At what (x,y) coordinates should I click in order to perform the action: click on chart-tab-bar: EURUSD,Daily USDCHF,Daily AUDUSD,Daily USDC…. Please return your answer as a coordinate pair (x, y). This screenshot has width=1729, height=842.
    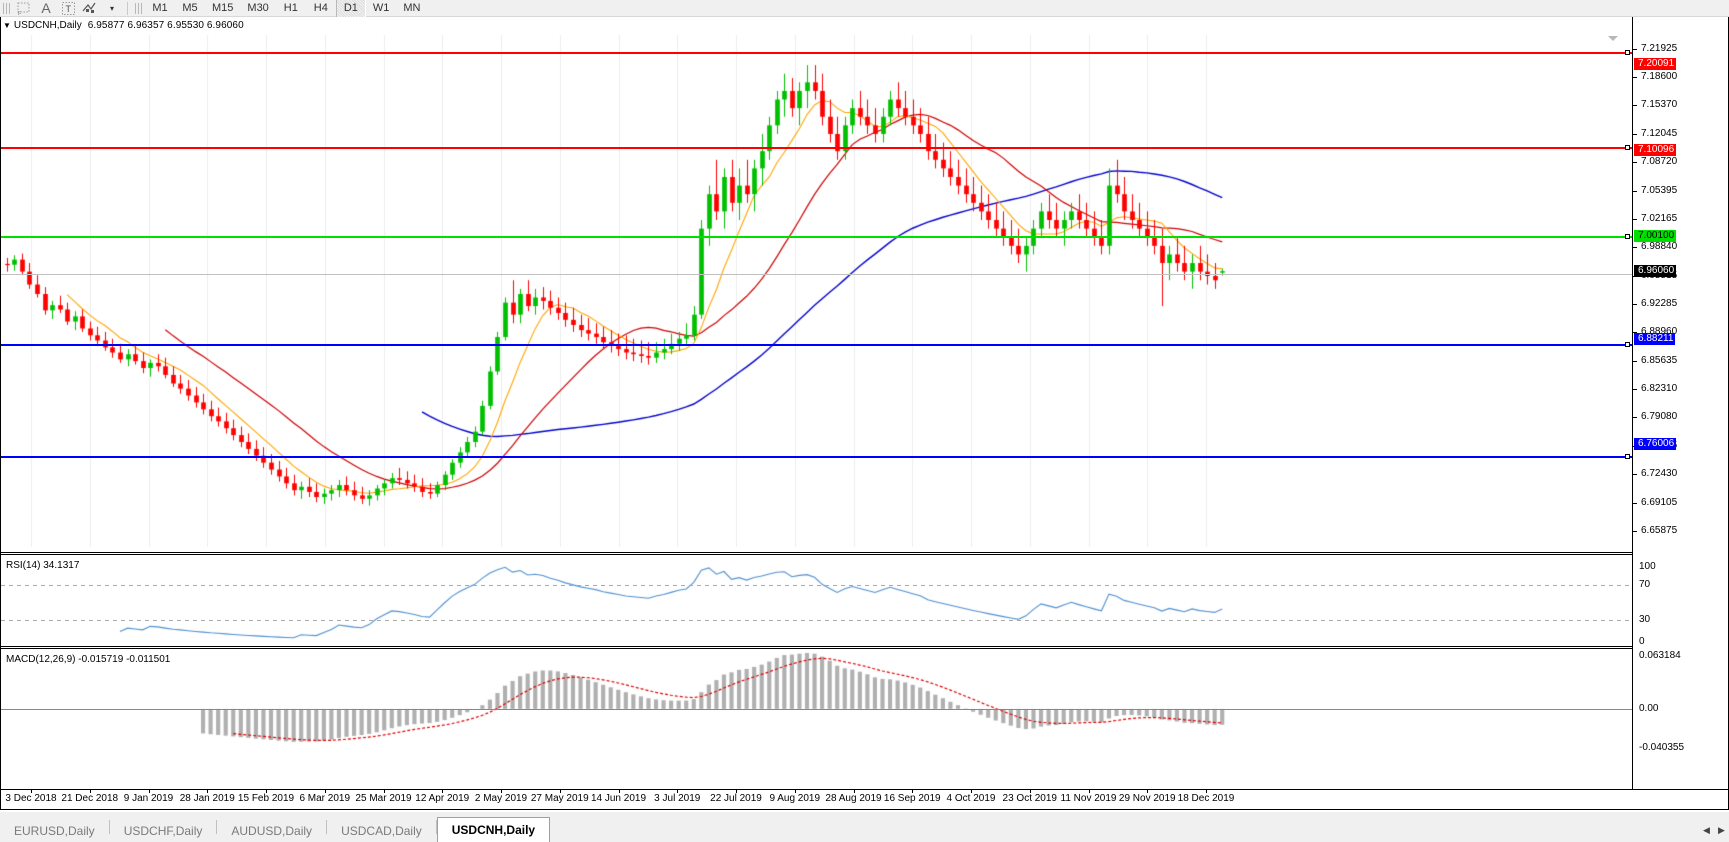
    Looking at the image, I should click on (864, 826).